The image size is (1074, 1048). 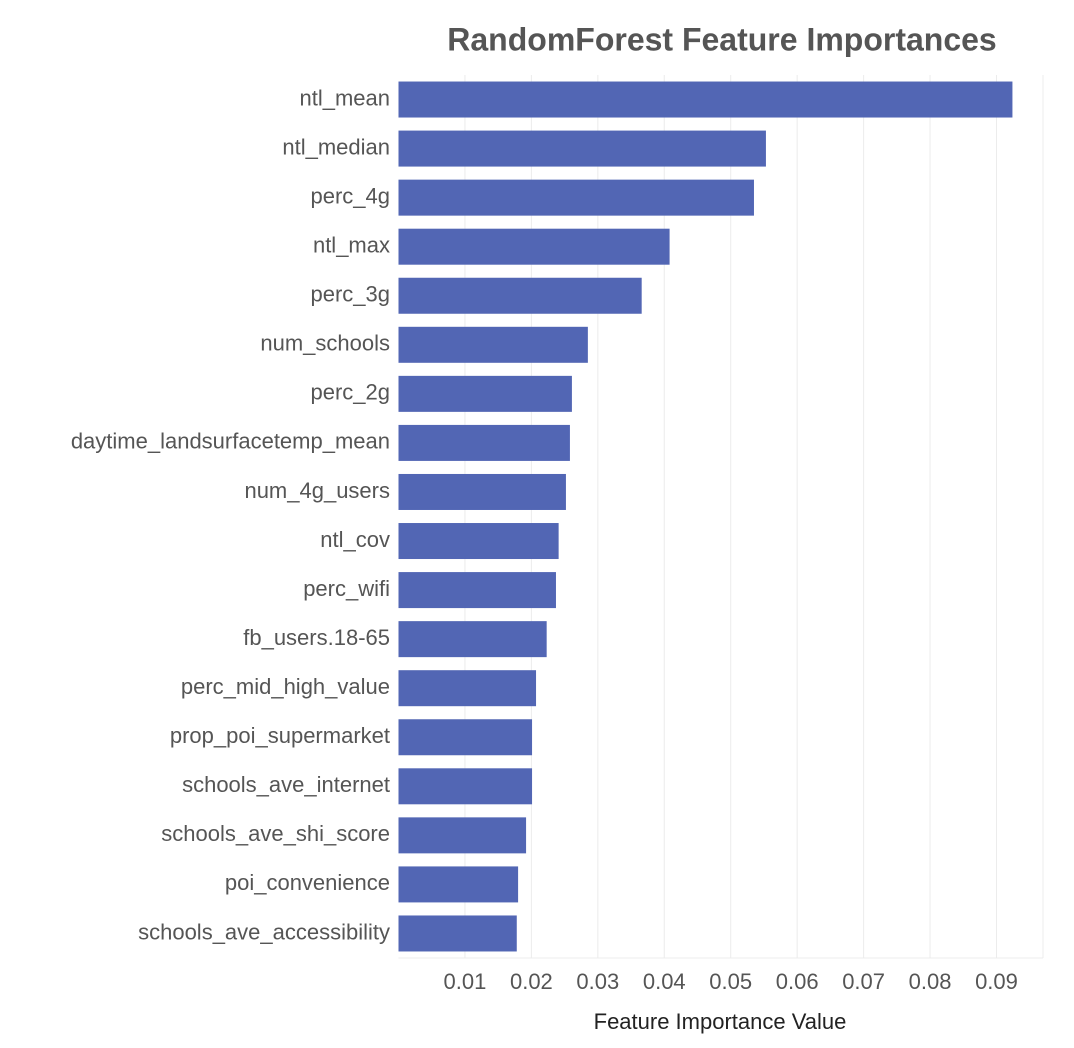 What do you see at coordinates (307, 882) in the screenshot?
I see `y-tick-label: poi_convenience` at bounding box center [307, 882].